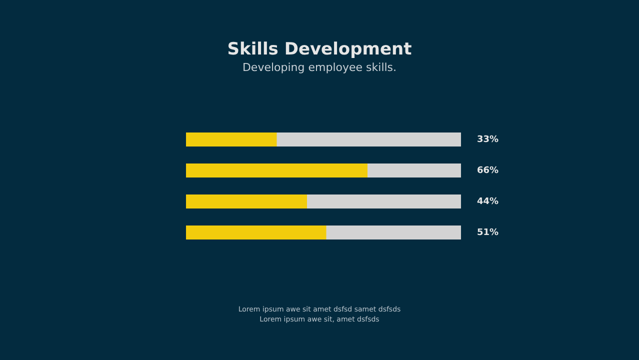 This screenshot has width=639, height=360. I want to click on data-label: 33%, so click(488, 140).